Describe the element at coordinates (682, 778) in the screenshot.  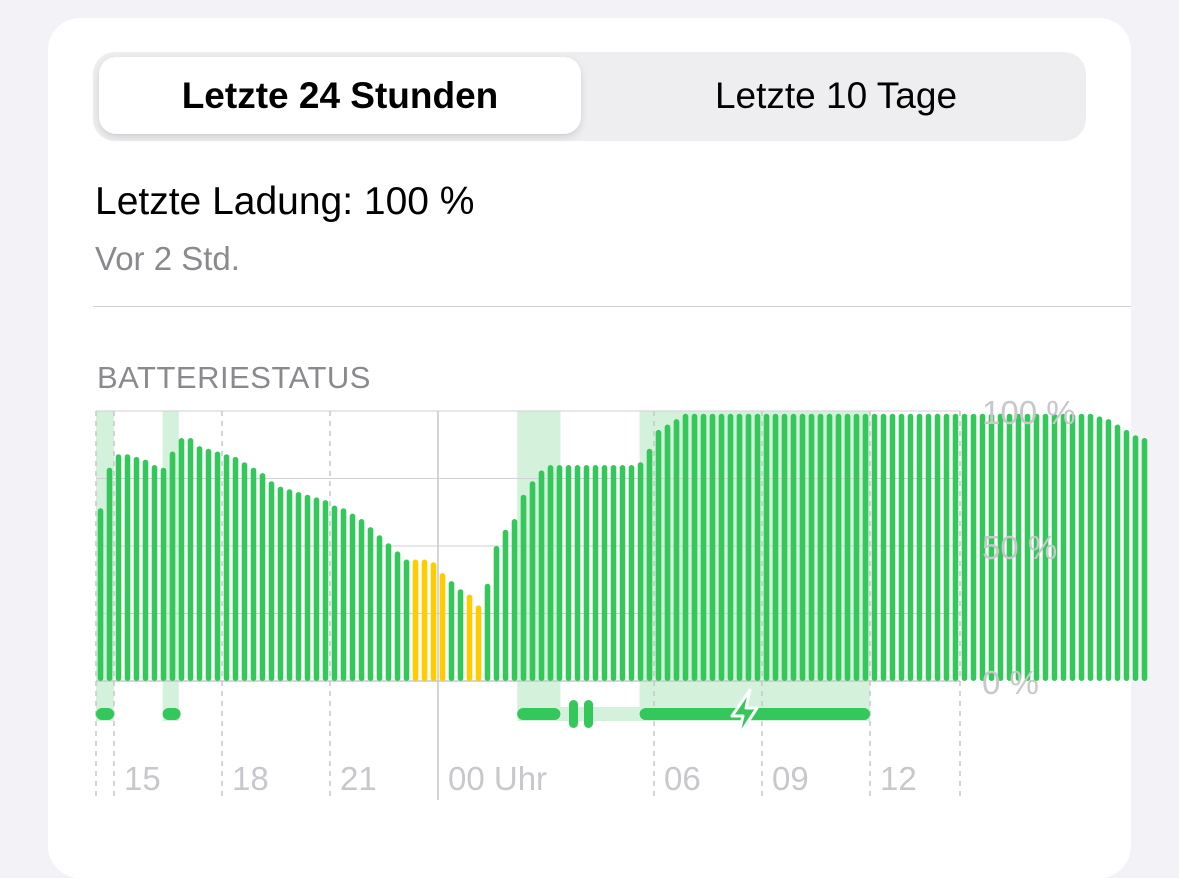
I see `x-tick-label: 06` at that location.